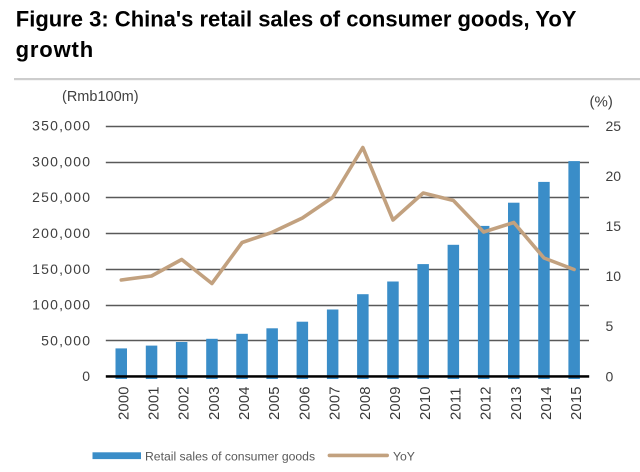 The width and height of the screenshot is (640, 472). I want to click on svg-text: 2005, so click(275, 403).